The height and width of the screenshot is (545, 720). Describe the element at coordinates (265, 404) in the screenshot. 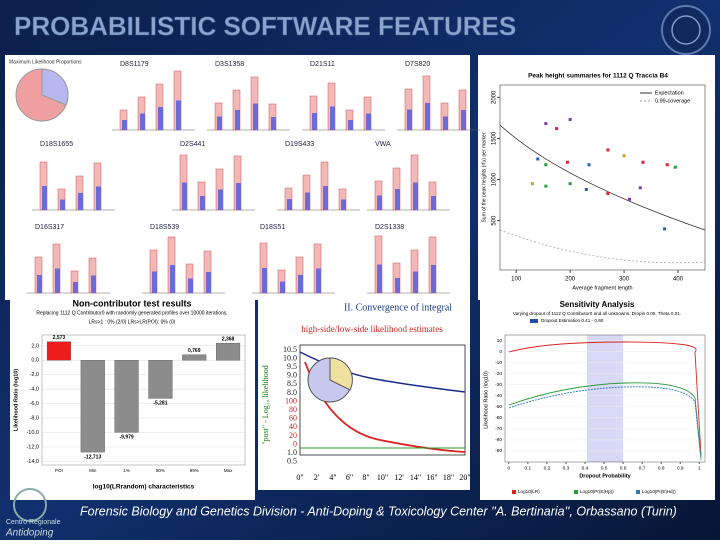

I see `y-axis-label: "post" - Log₁₀ likelihood` at that location.